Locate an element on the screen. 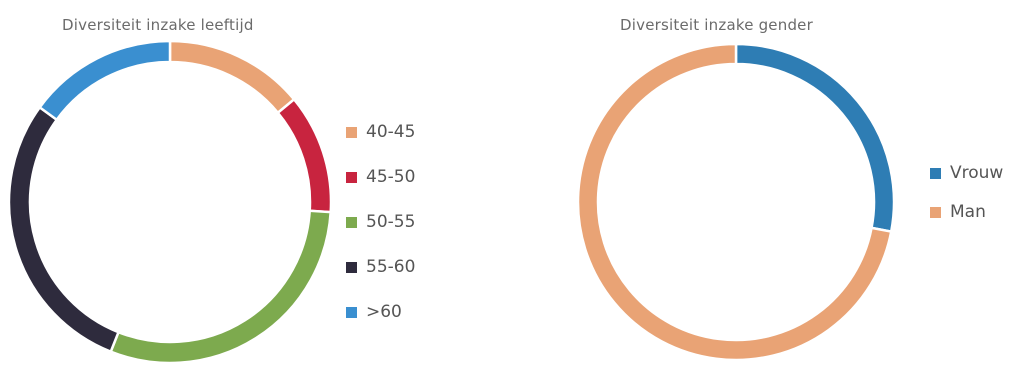  legend-label: >60 is located at coordinates (384, 312).